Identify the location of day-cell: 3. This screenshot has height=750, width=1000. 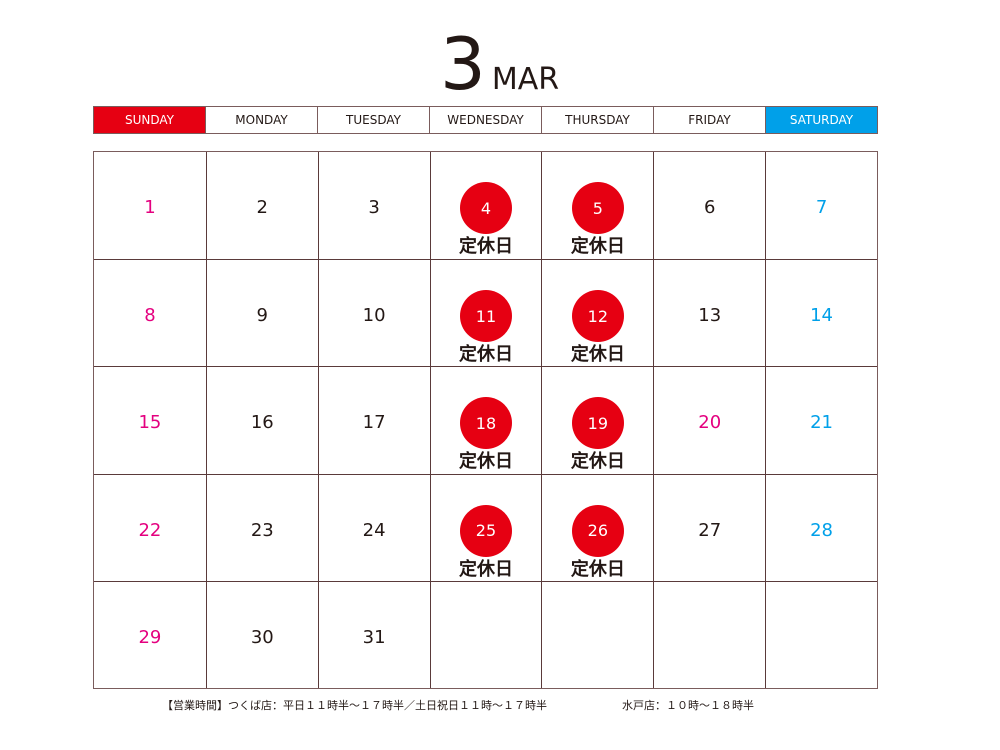
(373, 206).